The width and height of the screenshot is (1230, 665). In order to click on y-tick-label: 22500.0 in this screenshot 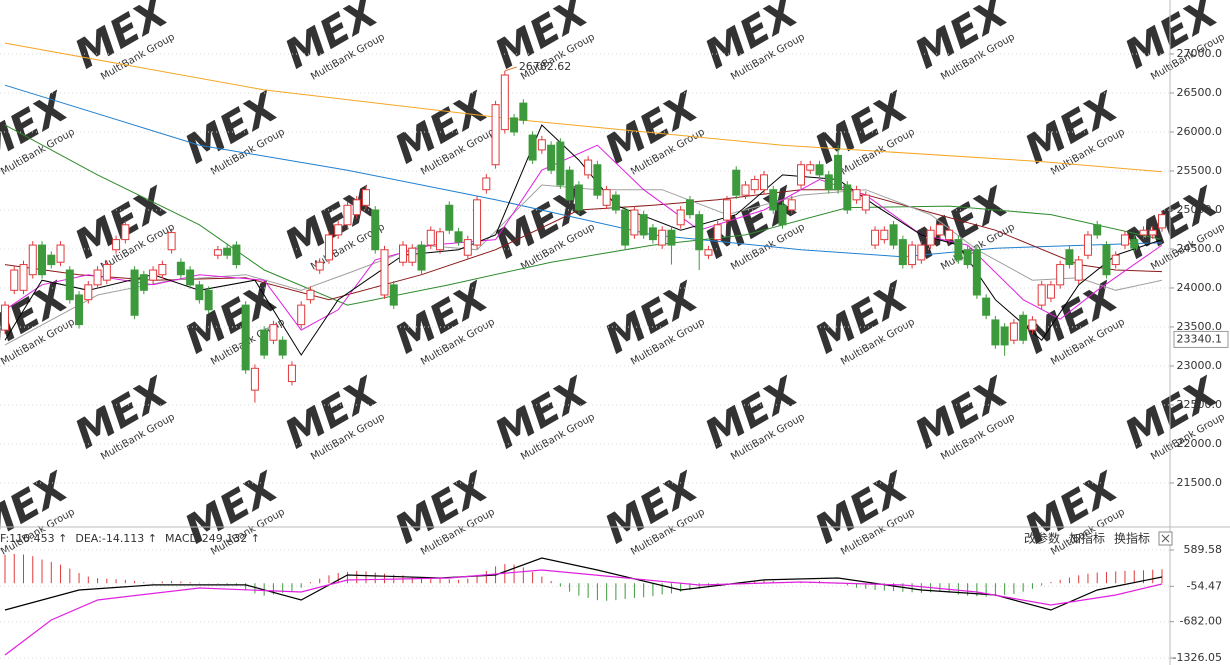, I will do `click(1200, 404)`.